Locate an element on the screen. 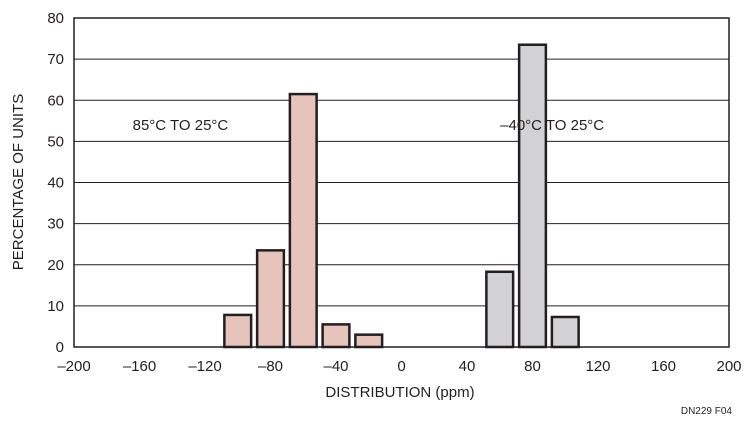 The height and width of the screenshot is (421, 750). x-tick-labels: –200 –160 –120 –80 –40 0 40 80 120 160 200 is located at coordinates (399, 366).